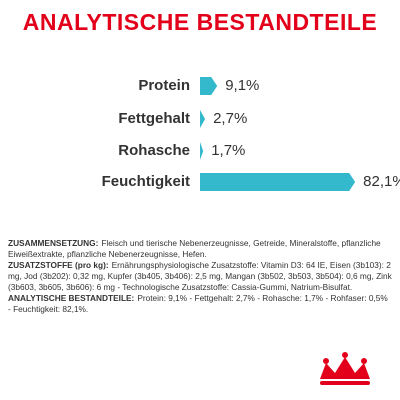 This screenshot has height=400, width=400. Describe the element at coordinates (146, 181) in the screenshot. I see `category-label: Feuchtigkeit` at that location.